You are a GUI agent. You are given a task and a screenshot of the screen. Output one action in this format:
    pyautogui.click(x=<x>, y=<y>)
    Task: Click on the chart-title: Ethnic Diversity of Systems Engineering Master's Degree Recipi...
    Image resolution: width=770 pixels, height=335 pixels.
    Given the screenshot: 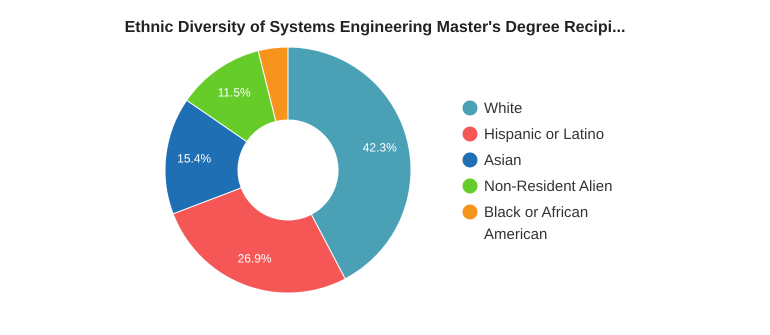 What is the action you would take?
    pyautogui.click(x=375, y=27)
    